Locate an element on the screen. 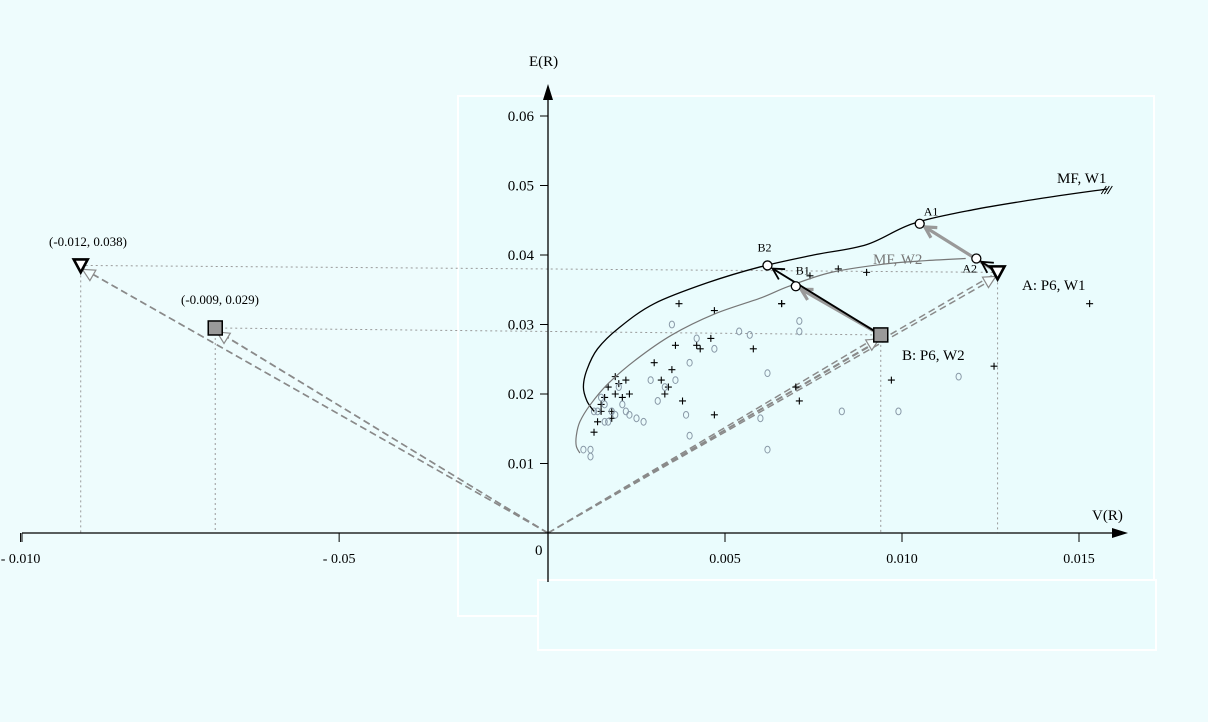 This screenshot has height=722, width=1208. series-label-w1: MF, W1 is located at coordinates (1081, 179).